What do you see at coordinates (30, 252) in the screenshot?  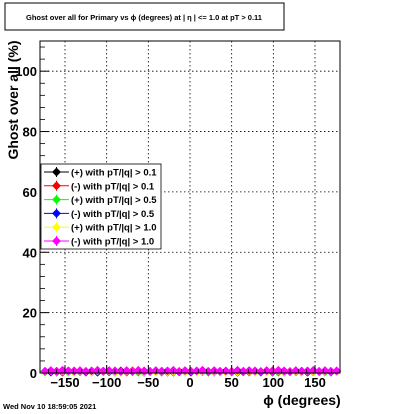 I see `y-tick-label: 40` at bounding box center [30, 252].